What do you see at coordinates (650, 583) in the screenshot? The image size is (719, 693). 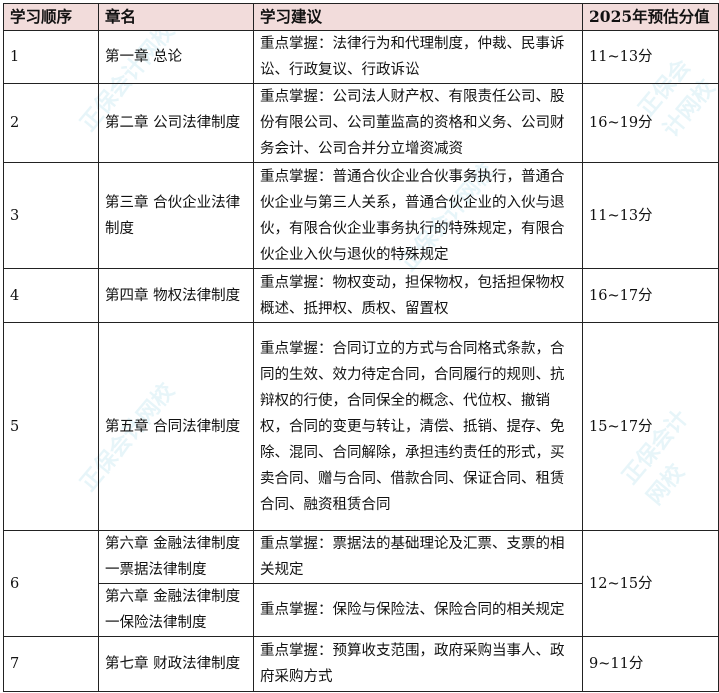 I see `score-cell: 12~15分` at bounding box center [650, 583].